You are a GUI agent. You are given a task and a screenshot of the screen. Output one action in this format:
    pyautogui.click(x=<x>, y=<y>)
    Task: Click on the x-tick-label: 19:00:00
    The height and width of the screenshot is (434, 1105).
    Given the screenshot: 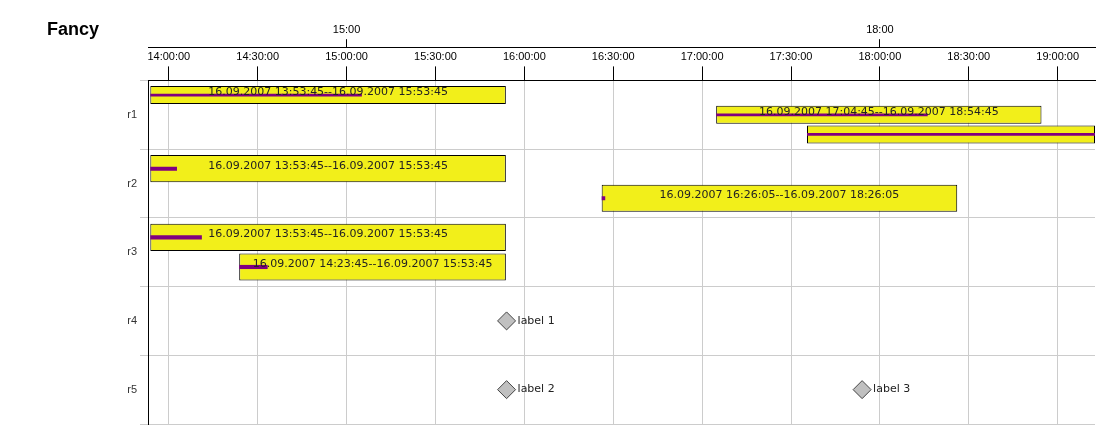 What is the action you would take?
    pyautogui.click(x=1058, y=55)
    